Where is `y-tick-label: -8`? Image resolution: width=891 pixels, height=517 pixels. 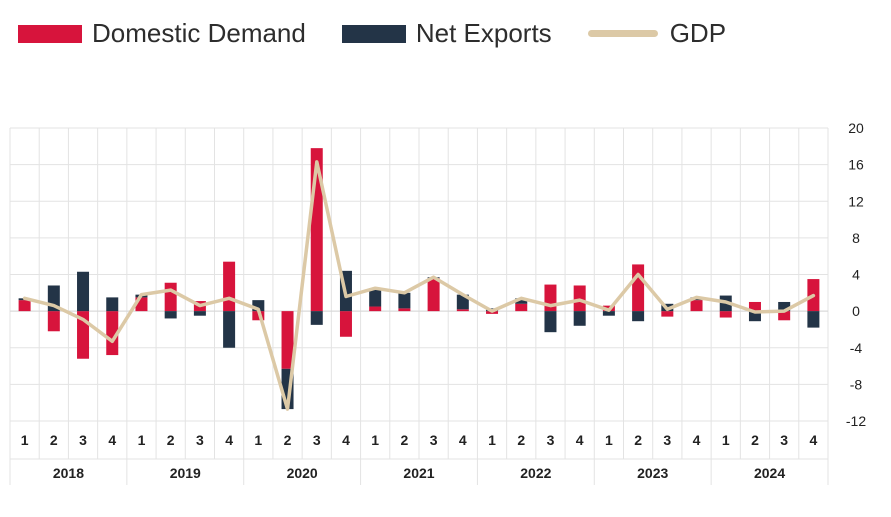 y-tick-label: -8 is located at coordinates (856, 384).